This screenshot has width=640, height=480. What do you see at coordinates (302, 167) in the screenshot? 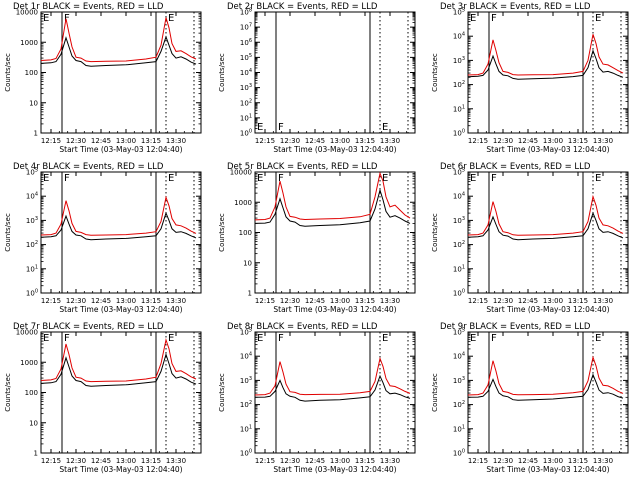
I see `chart-title: Det 5r BLACK = Events, RED = LLD` at bounding box center [302, 167].